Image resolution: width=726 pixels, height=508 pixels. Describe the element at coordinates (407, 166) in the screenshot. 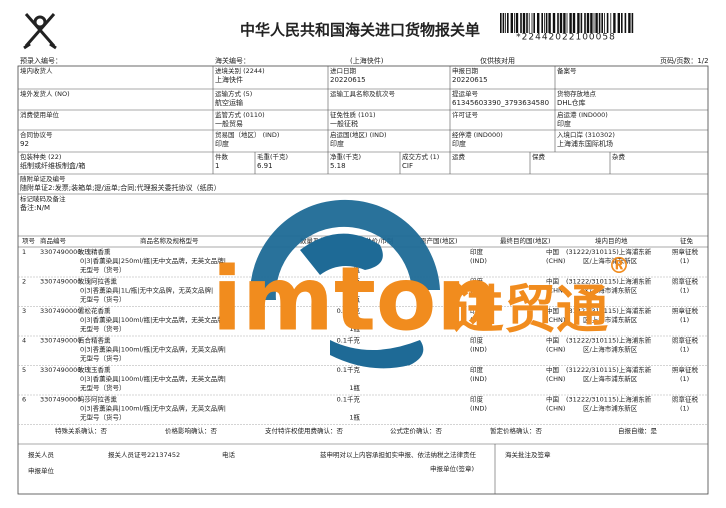

I see `field-value: CIF` at that location.